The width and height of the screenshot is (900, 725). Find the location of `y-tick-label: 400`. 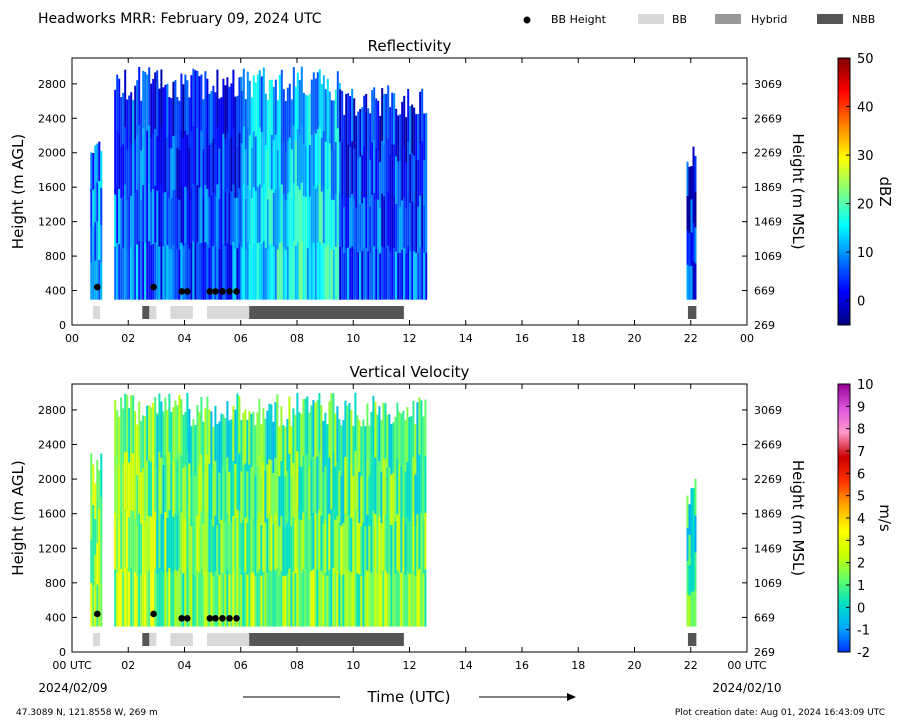

y-tick-label: 400 is located at coordinates (55, 617).